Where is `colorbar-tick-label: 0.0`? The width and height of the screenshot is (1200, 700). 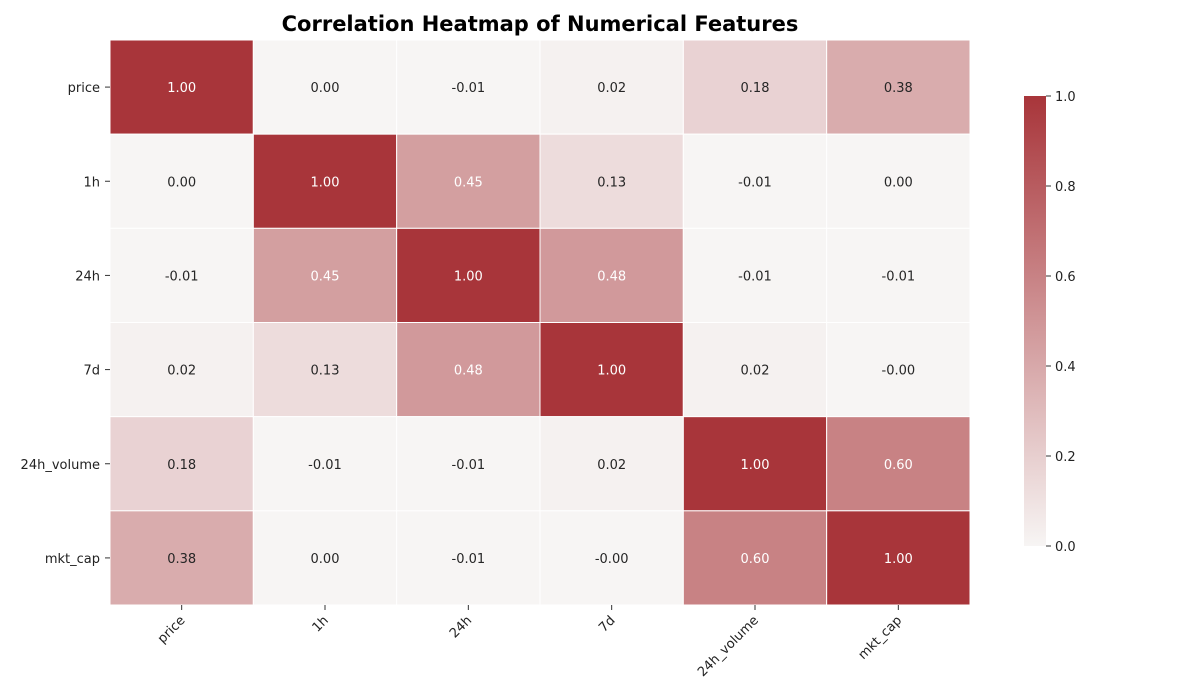 colorbar-tick-label: 0.0 is located at coordinates (1065, 547).